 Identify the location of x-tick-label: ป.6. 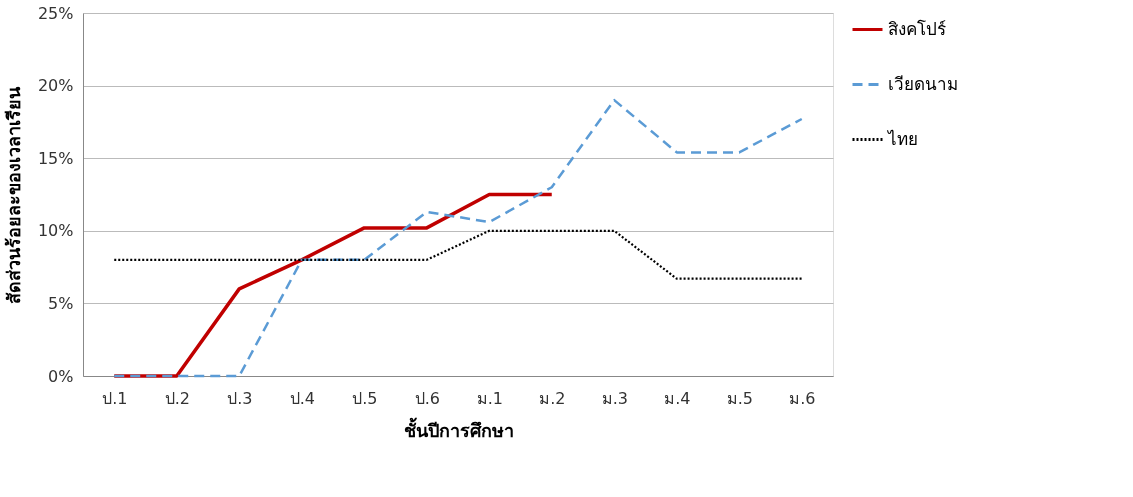
(427, 398).